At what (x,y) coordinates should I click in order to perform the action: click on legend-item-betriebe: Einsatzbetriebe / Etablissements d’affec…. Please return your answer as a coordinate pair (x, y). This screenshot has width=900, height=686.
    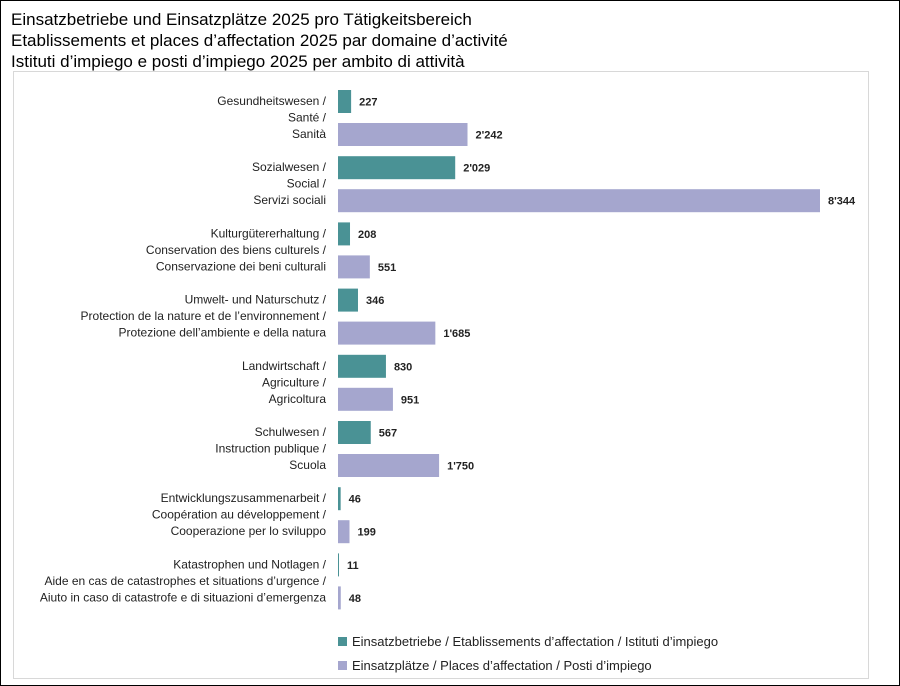
    Looking at the image, I should click on (528, 641).